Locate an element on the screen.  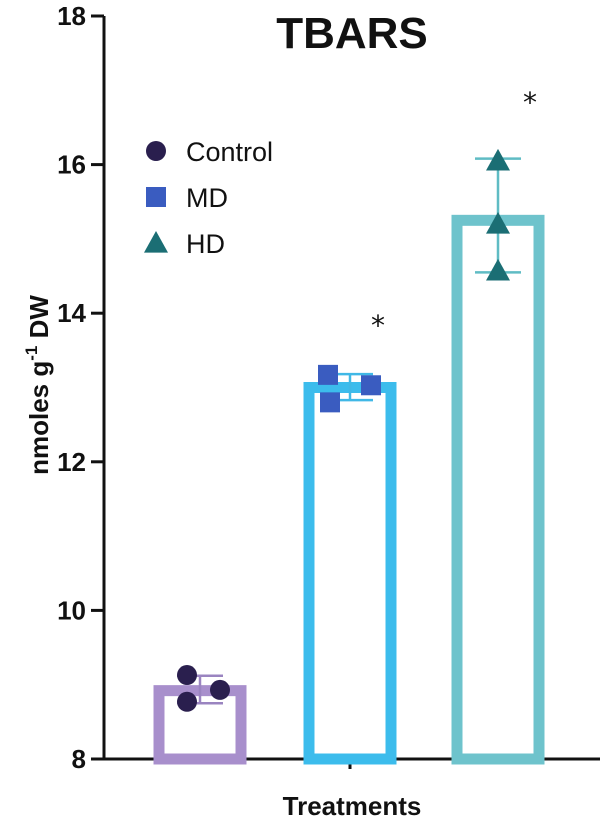
legend-label-md: MD is located at coordinates (207, 198).